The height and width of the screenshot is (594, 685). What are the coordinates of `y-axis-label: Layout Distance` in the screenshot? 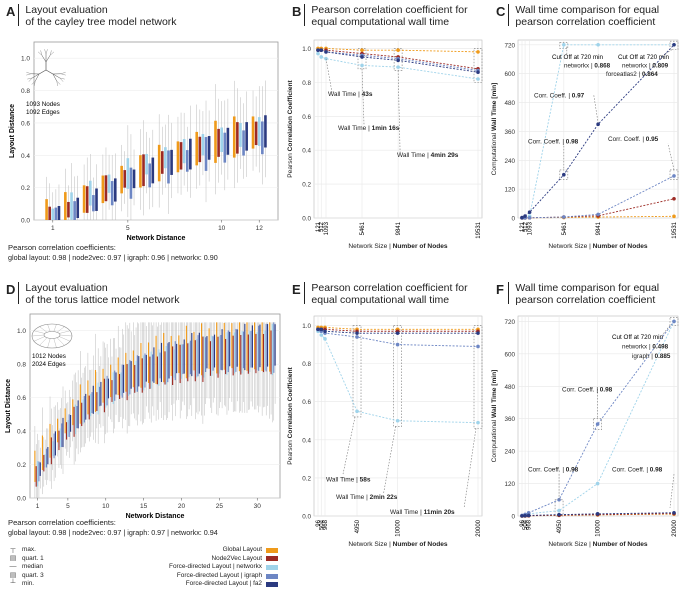 It's located at (8, 406).